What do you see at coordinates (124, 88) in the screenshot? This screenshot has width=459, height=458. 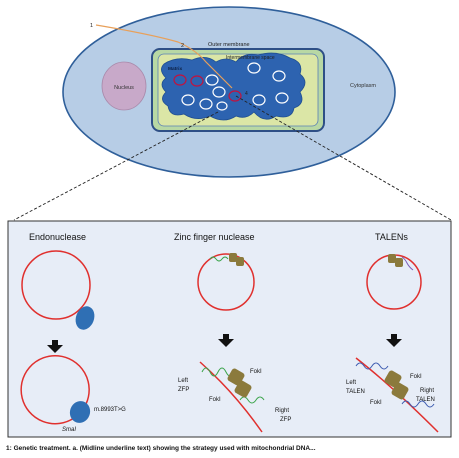 I see `nucleus-label: Nucleus` at bounding box center [124, 88].